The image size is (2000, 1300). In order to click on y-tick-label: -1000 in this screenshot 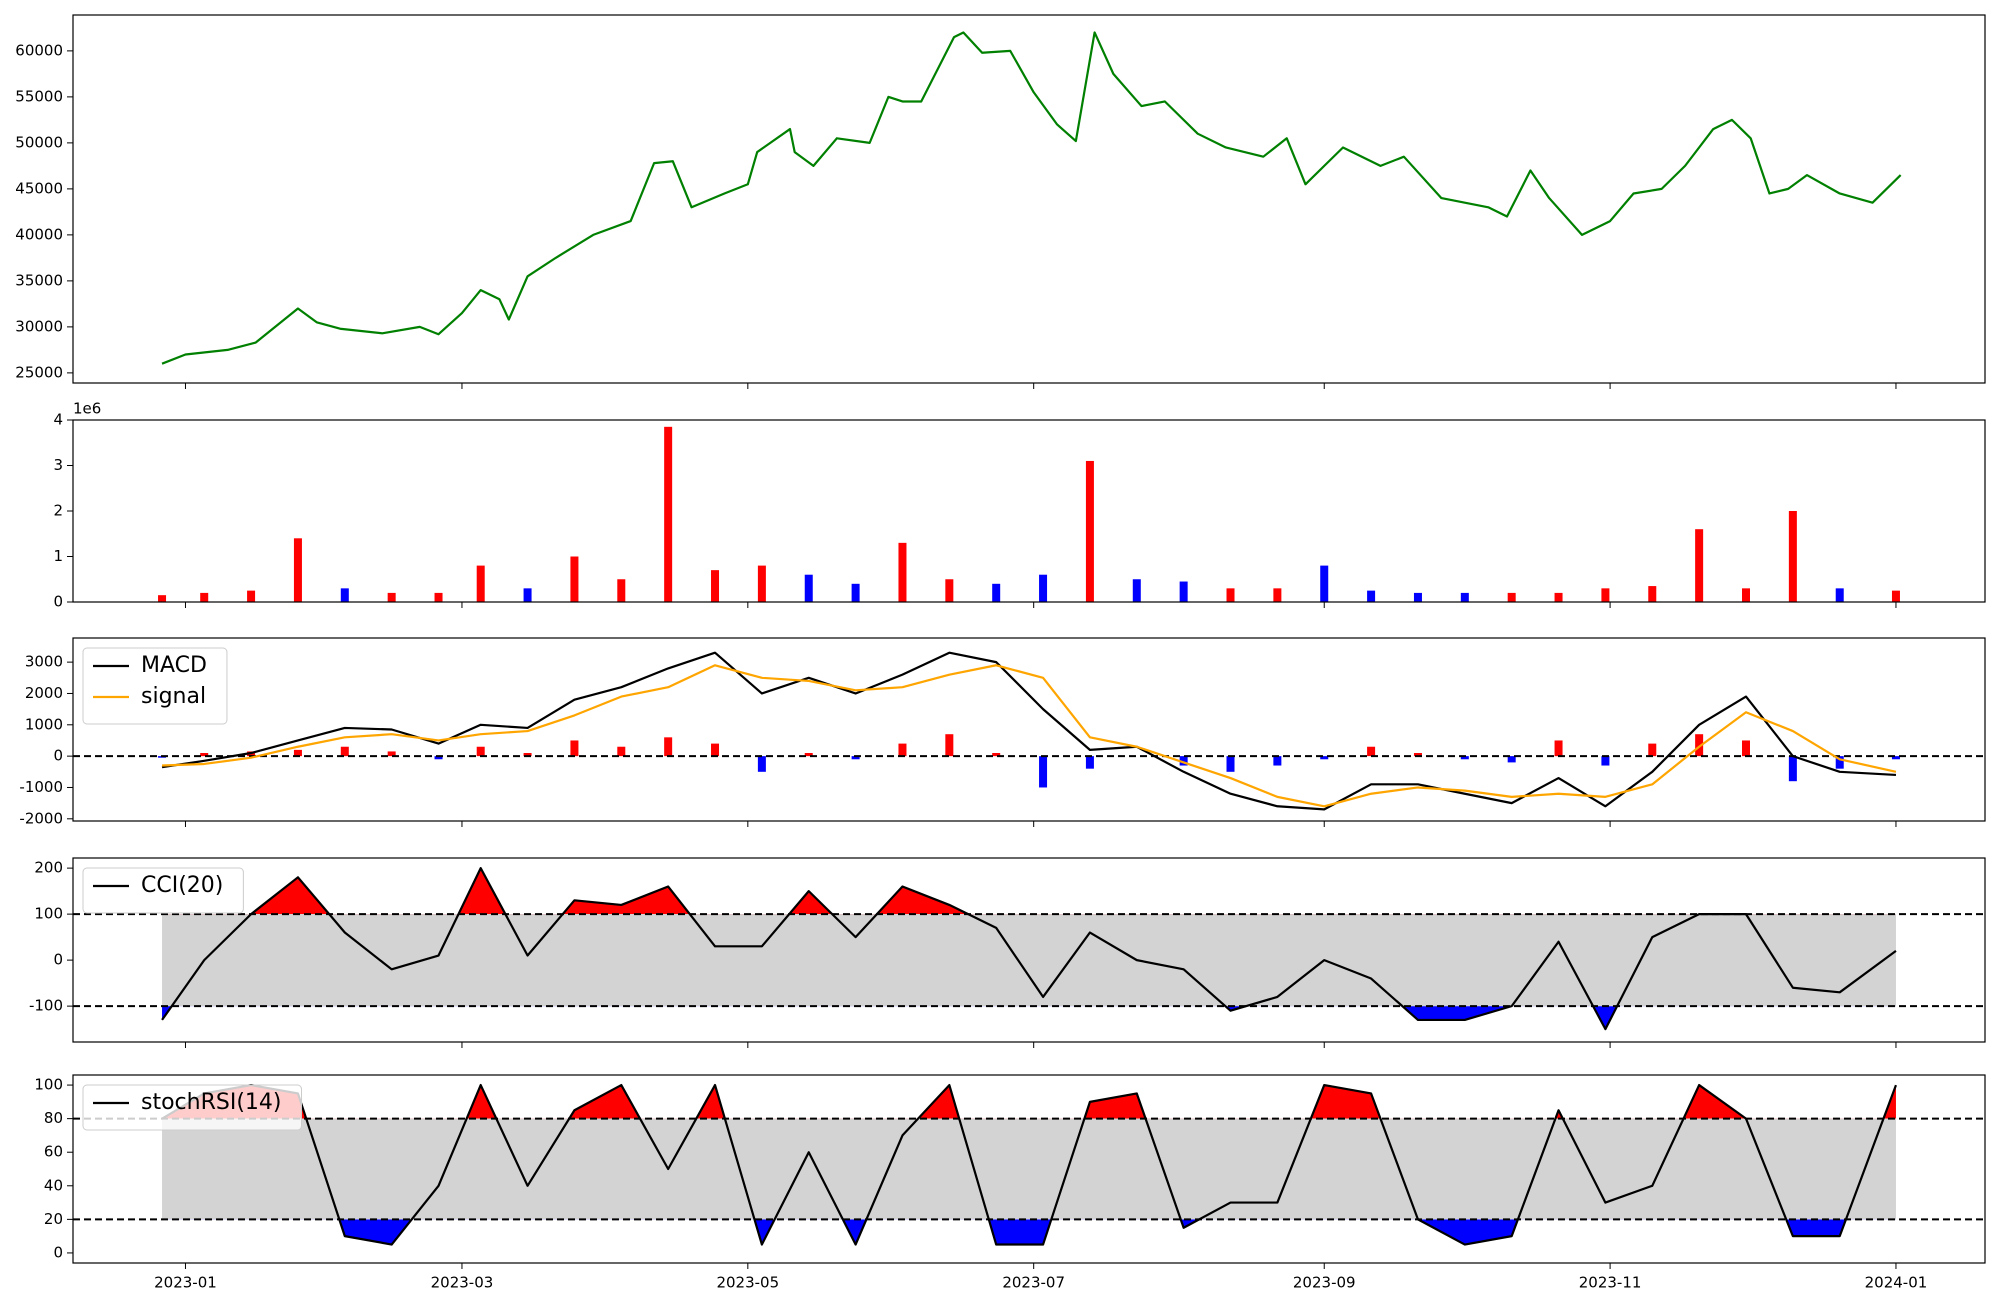, I will do `click(41, 787)`.